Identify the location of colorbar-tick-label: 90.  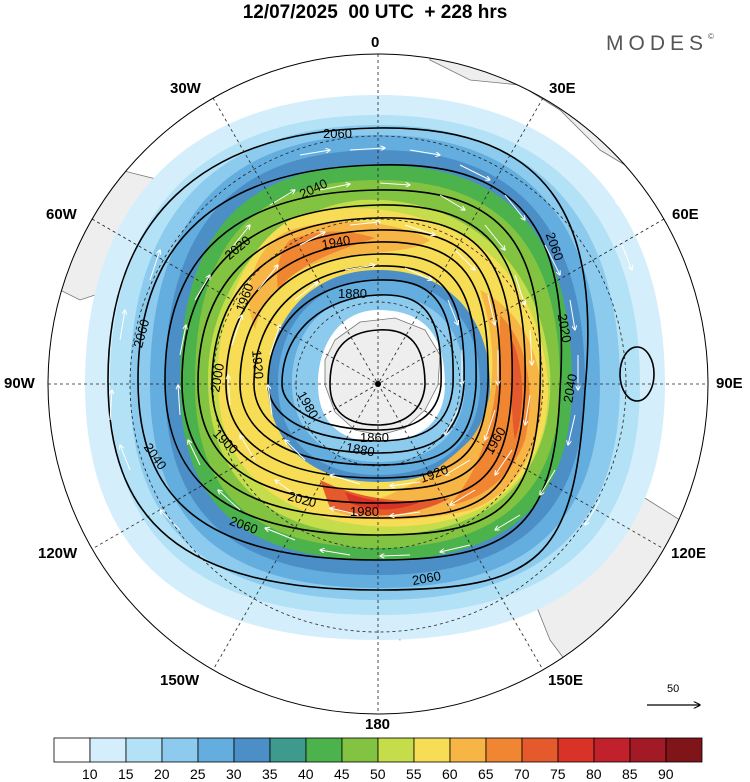
(666, 774).